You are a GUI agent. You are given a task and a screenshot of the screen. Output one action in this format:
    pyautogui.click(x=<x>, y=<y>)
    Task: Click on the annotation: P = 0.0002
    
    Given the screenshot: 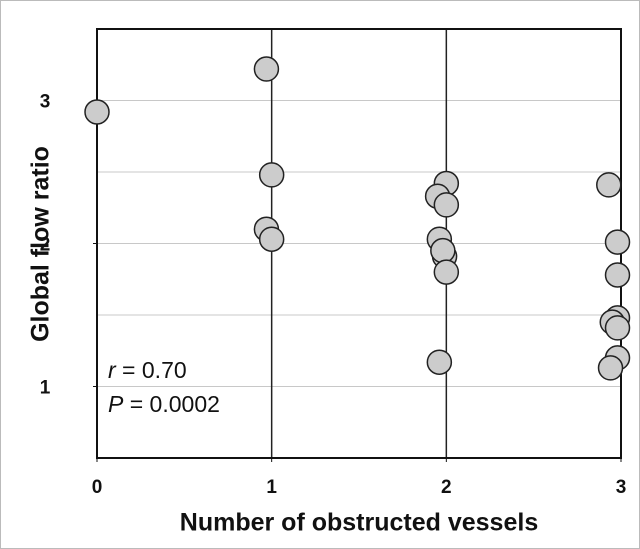 What is the action you would take?
    pyautogui.click(x=164, y=404)
    